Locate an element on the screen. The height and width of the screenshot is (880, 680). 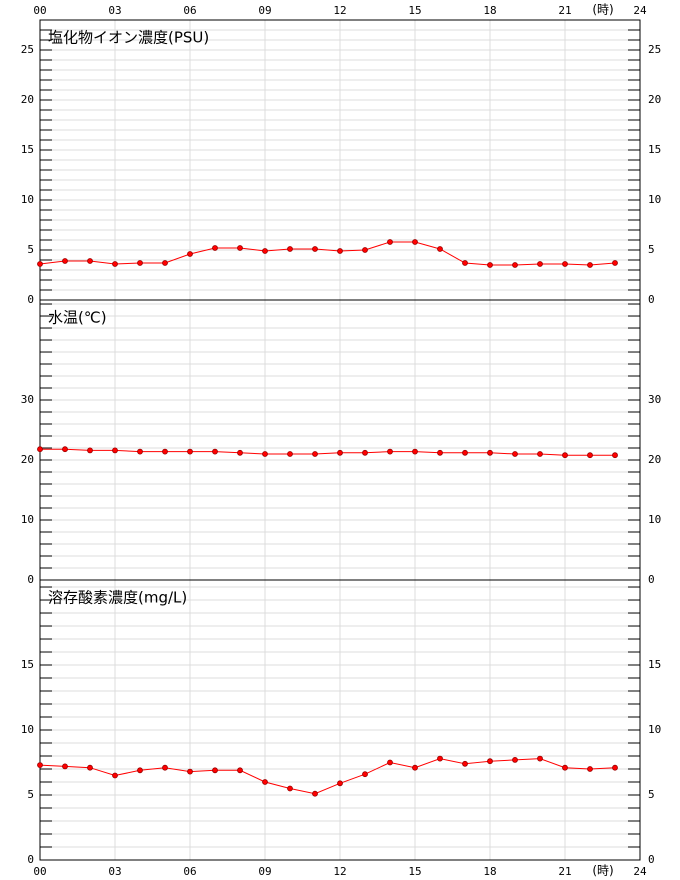
x-tick-label: 03 is located at coordinates (114, 10).